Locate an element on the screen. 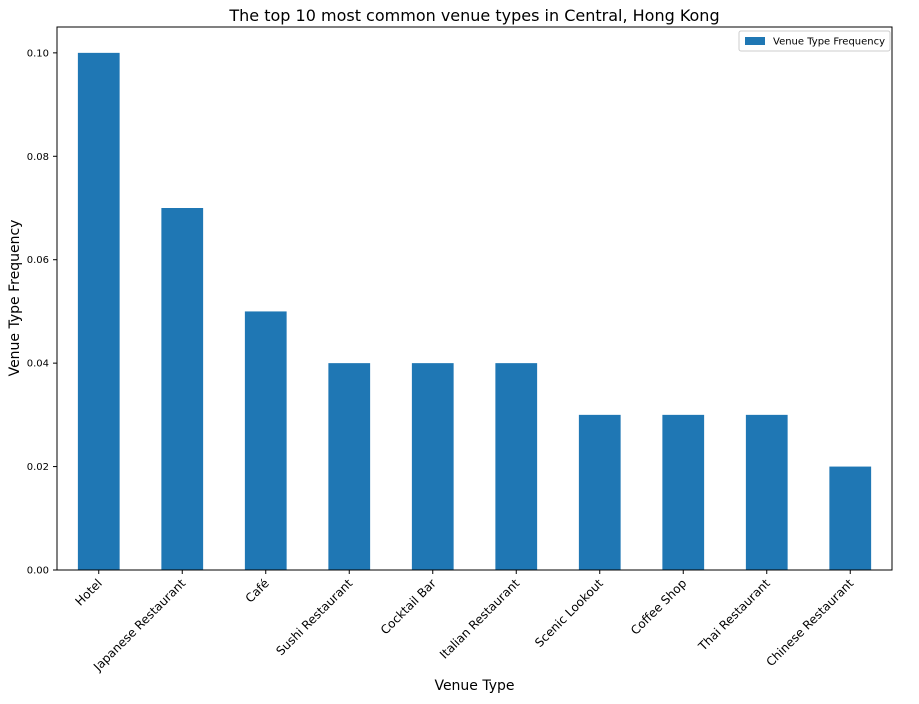 This screenshot has height=704, width=919. legend-frame is located at coordinates (814, 41).